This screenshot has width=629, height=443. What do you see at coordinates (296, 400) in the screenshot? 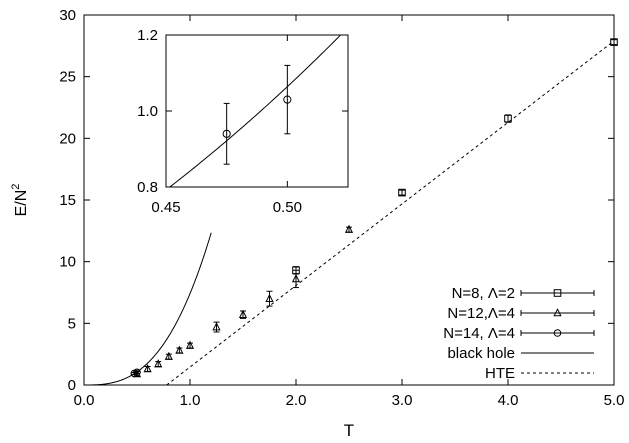
I see `x-tick-label: 2.0` at bounding box center [296, 400].